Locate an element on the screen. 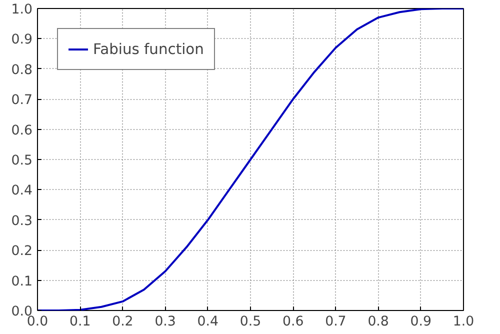 The image size is (500, 334). x-tick-label: 0.6 is located at coordinates (293, 322).